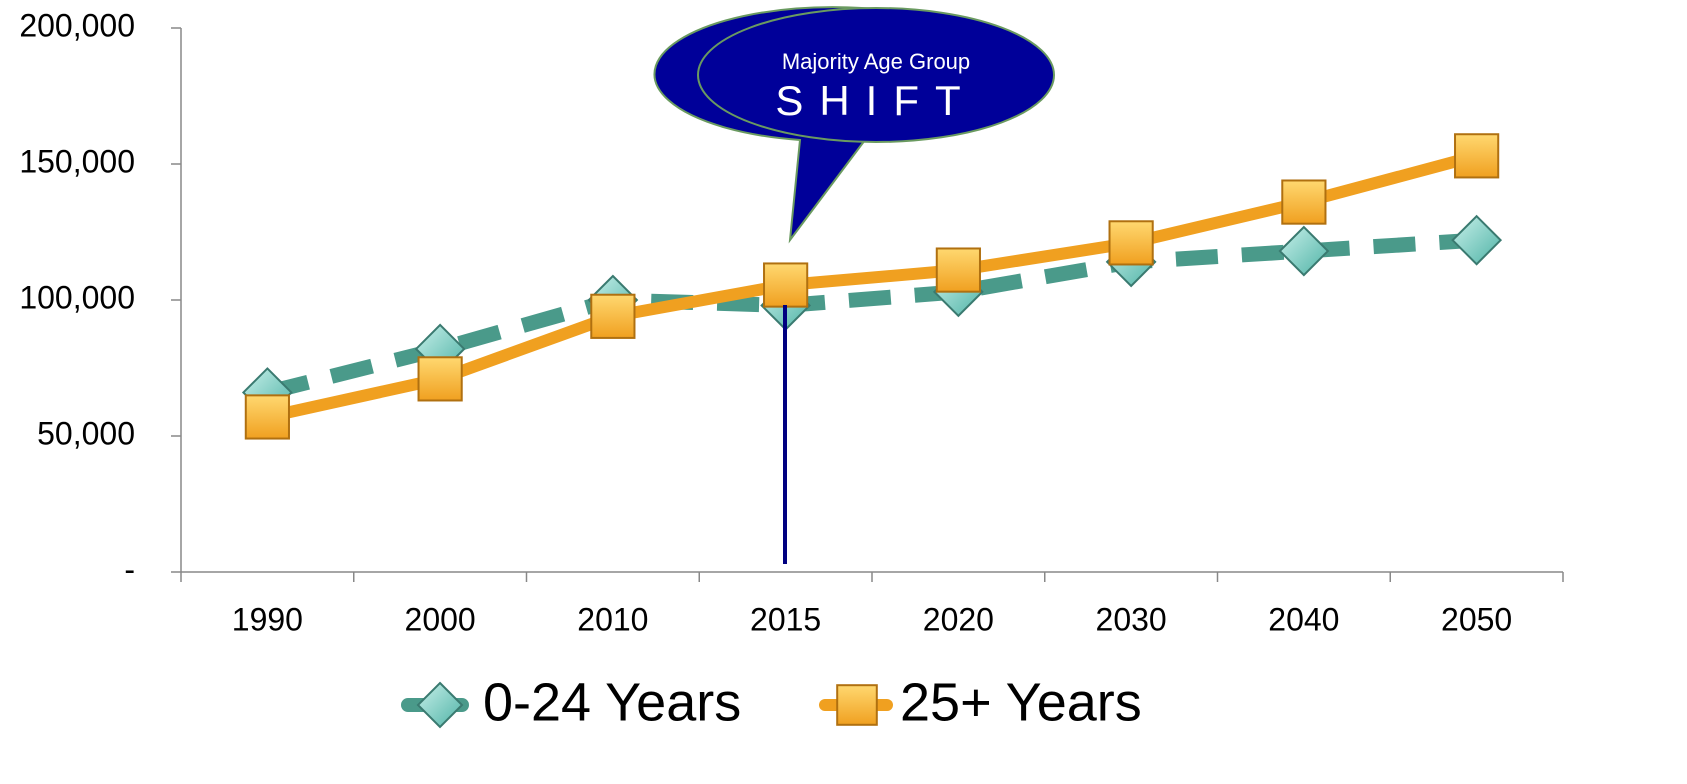 The height and width of the screenshot is (784, 1687). I want to click on y-tick-label: 50,000, so click(86, 433).